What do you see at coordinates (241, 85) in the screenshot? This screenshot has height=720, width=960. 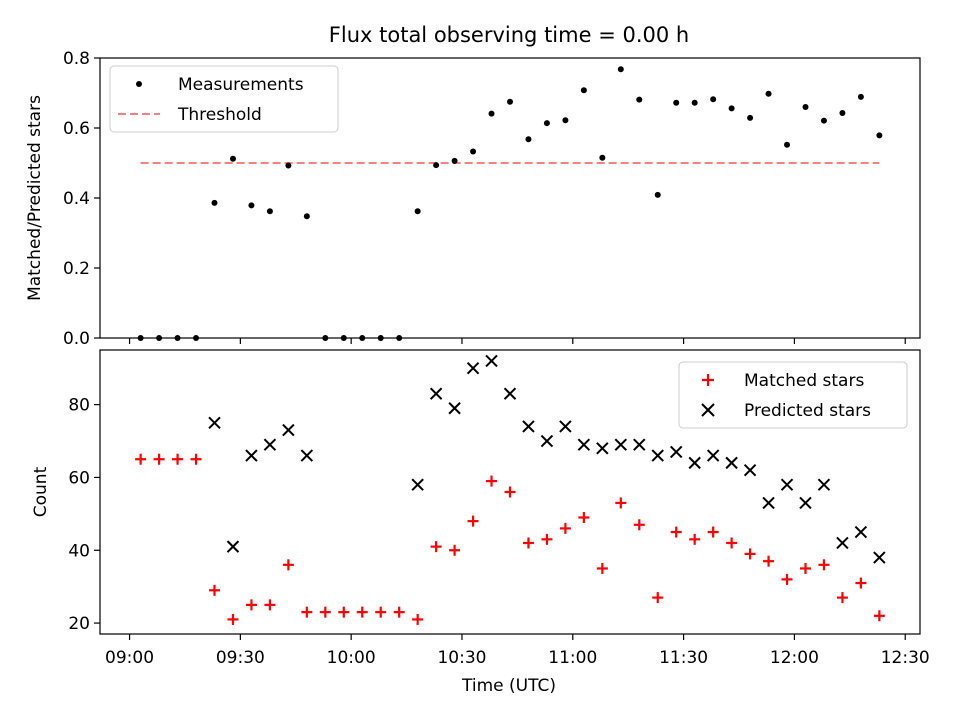 I see `legend-label-measurements: Measurements` at bounding box center [241, 85].